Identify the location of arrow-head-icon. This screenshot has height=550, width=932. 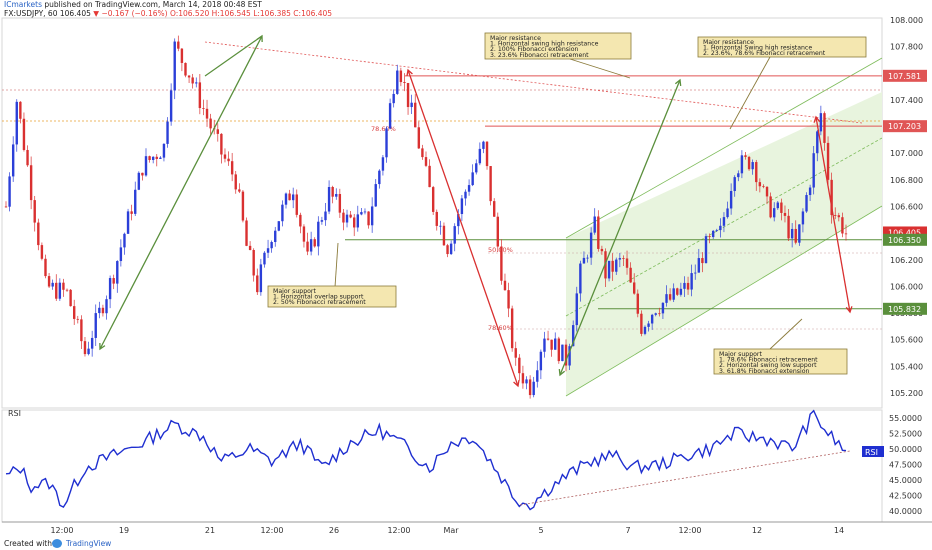
(102, 346).